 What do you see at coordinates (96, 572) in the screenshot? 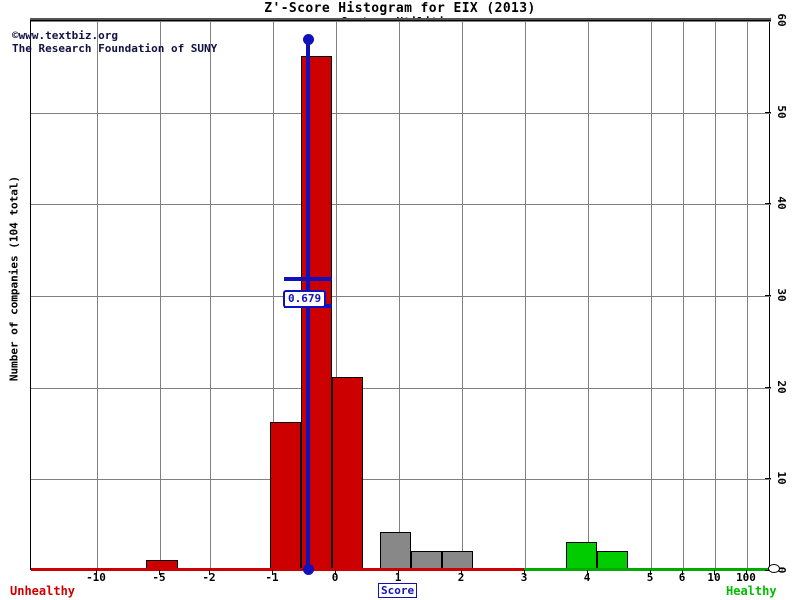
I see `x-tick-mark--10` at bounding box center [96, 572].